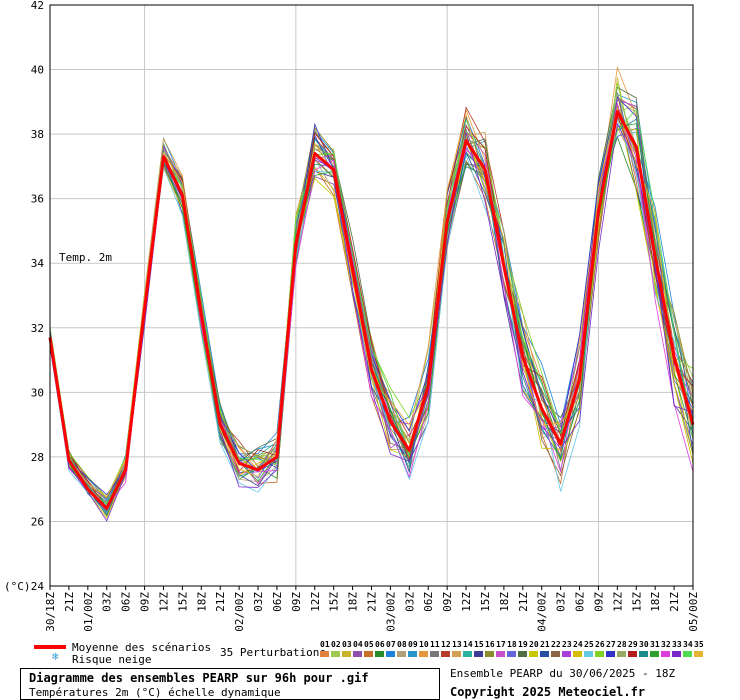  What do you see at coordinates (37, 134) in the screenshot?
I see `ytick-label-7: 38` at bounding box center [37, 134].